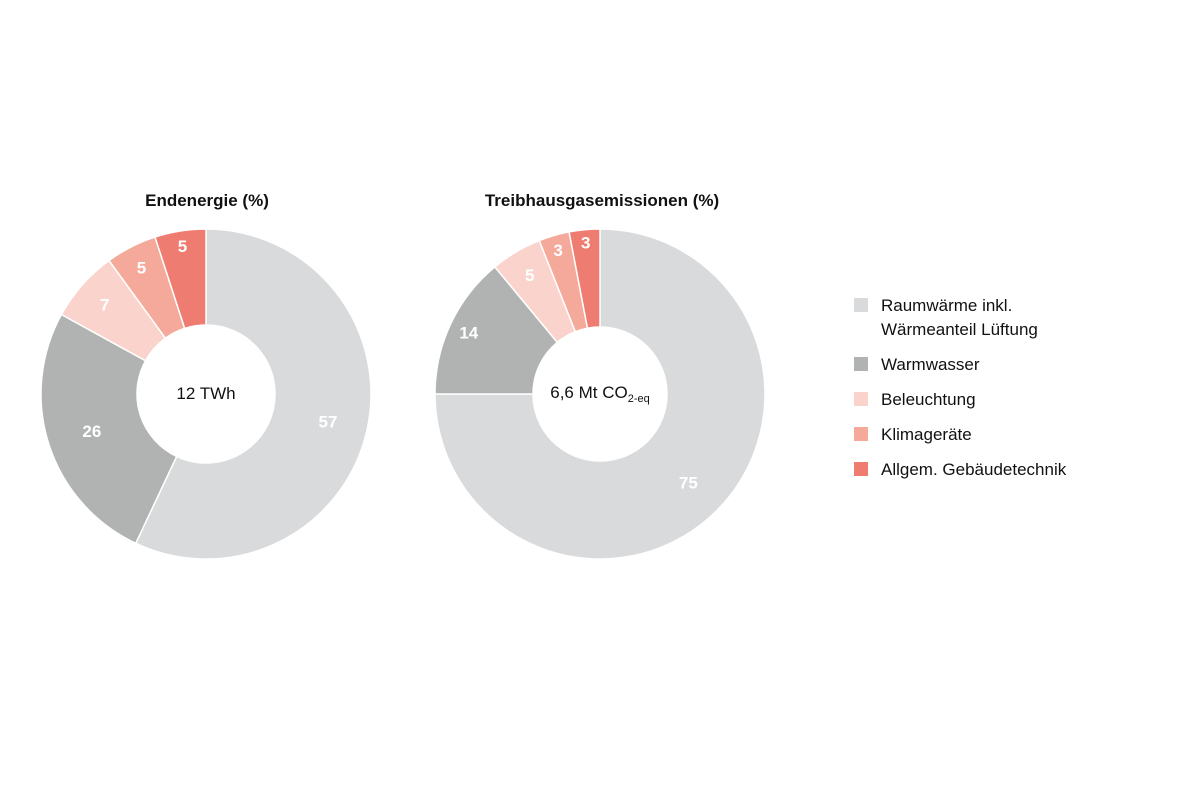 This screenshot has height=800, width=1200. I want to click on legend-label: Raumwärme inkl. Wärmeanteil Lüftung, so click(959, 317).